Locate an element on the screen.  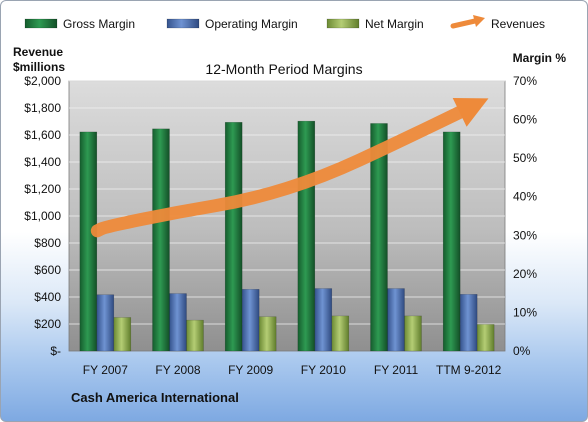
legend-swatch-gross-margin is located at coordinates (41, 23).